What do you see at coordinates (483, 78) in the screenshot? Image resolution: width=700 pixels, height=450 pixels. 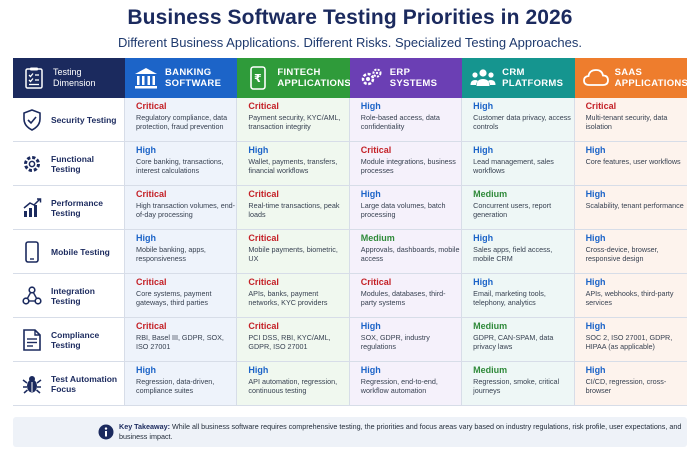 I see `users-icon` at bounding box center [483, 78].